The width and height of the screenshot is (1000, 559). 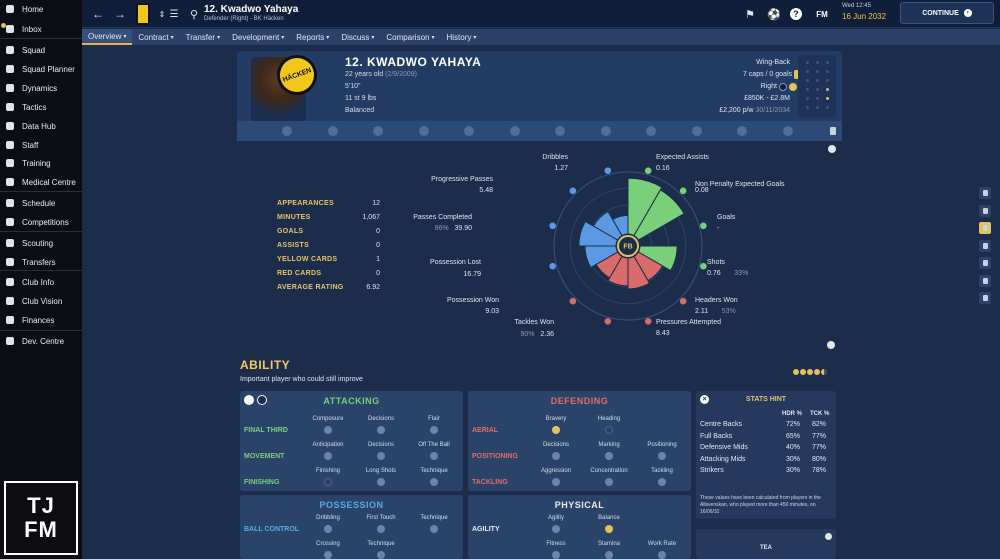 What do you see at coordinates (704, 399) in the screenshot?
I see `close-icon: ×` at bounding box center [704, 399].